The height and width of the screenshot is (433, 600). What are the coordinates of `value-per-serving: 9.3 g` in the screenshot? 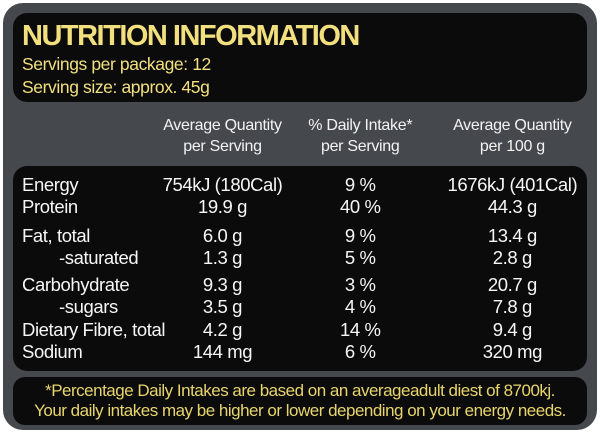 It's located at (222, 284).